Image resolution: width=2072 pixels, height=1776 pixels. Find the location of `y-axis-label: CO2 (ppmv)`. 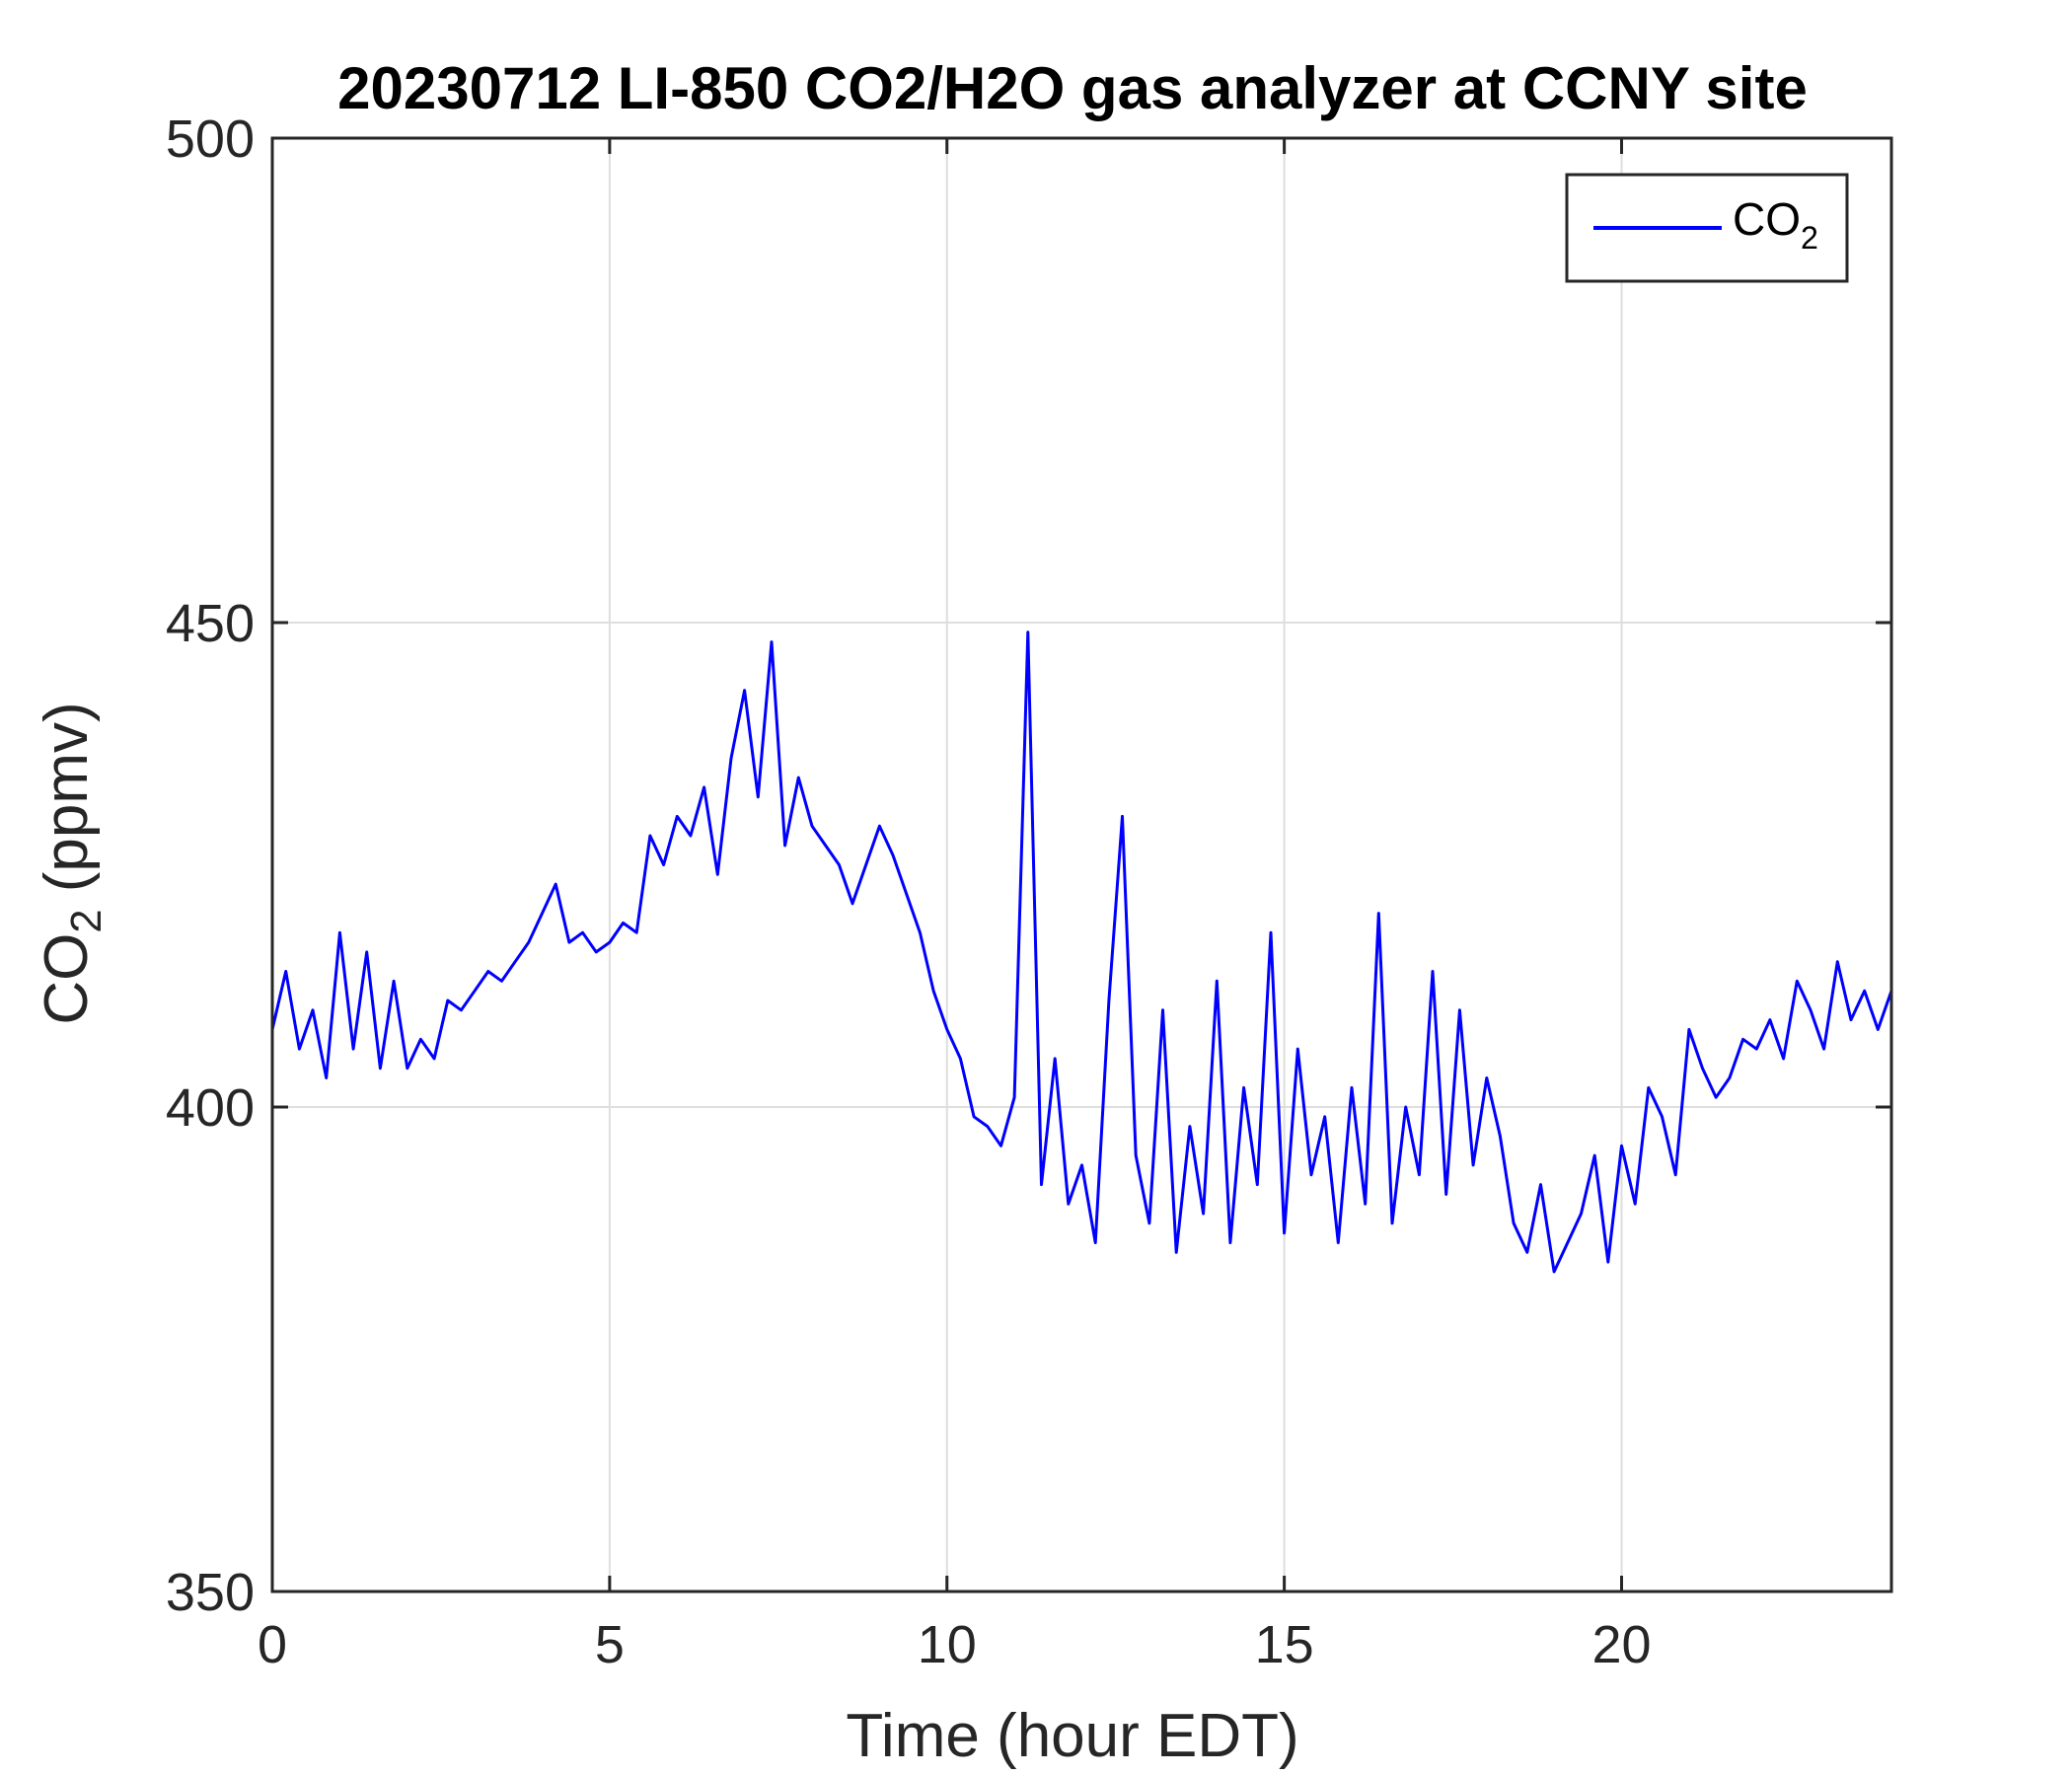

y-axis-label: CO2 (ppmv) is located at coordinates (72, 863).